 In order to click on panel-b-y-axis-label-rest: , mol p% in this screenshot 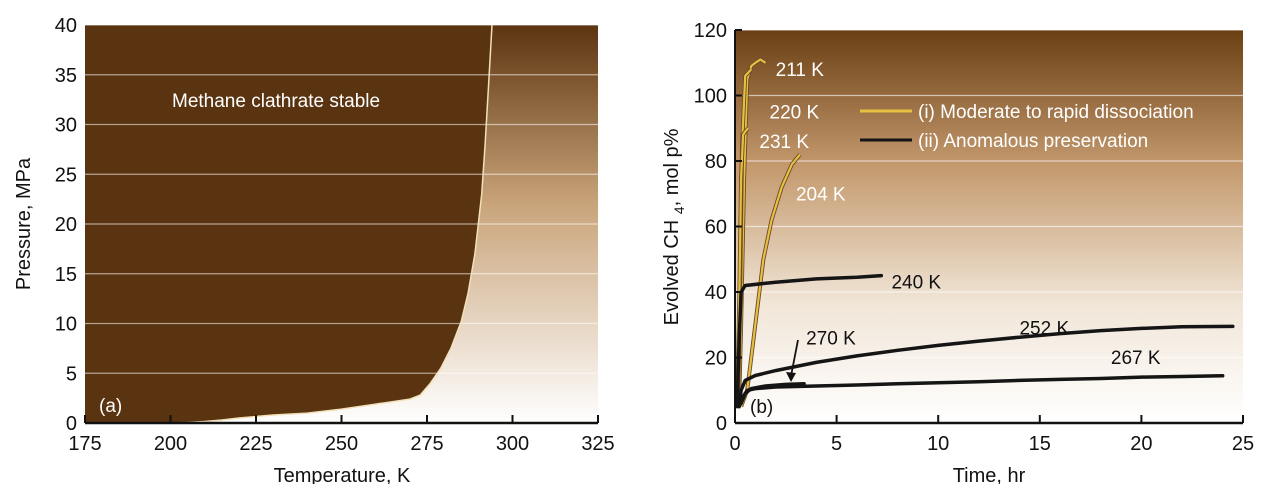, I will do `click(672, 167)`.